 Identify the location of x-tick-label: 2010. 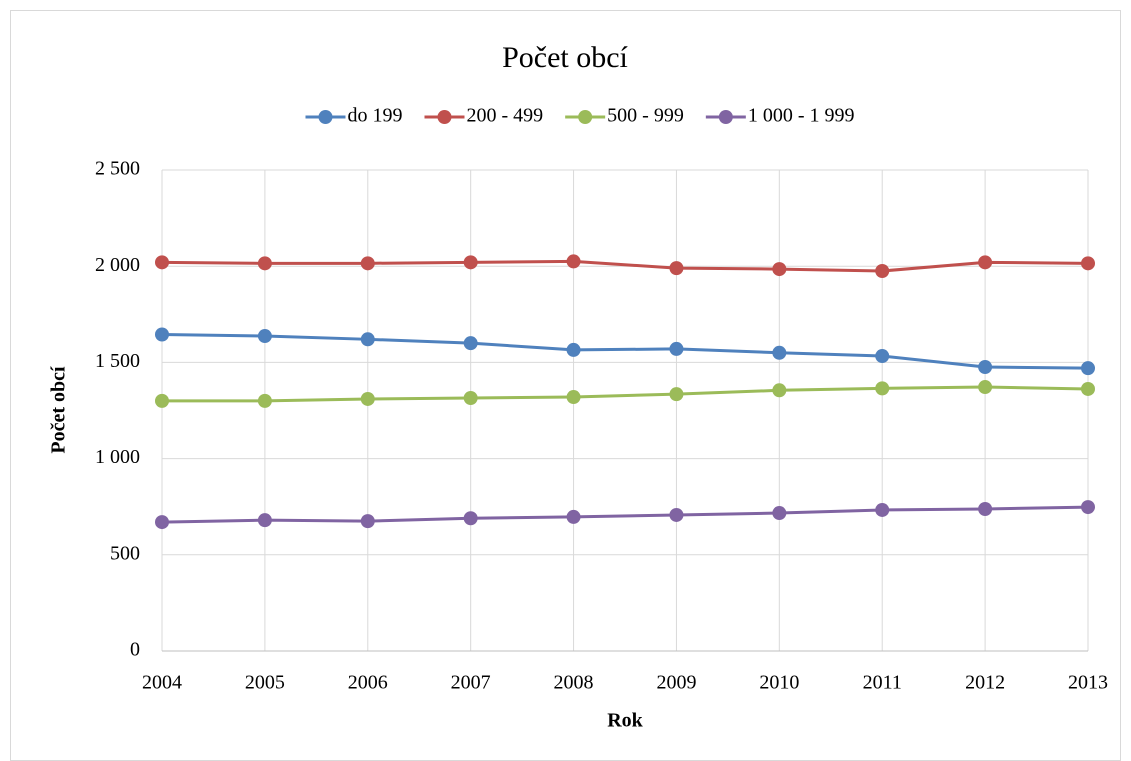
(779, 683).